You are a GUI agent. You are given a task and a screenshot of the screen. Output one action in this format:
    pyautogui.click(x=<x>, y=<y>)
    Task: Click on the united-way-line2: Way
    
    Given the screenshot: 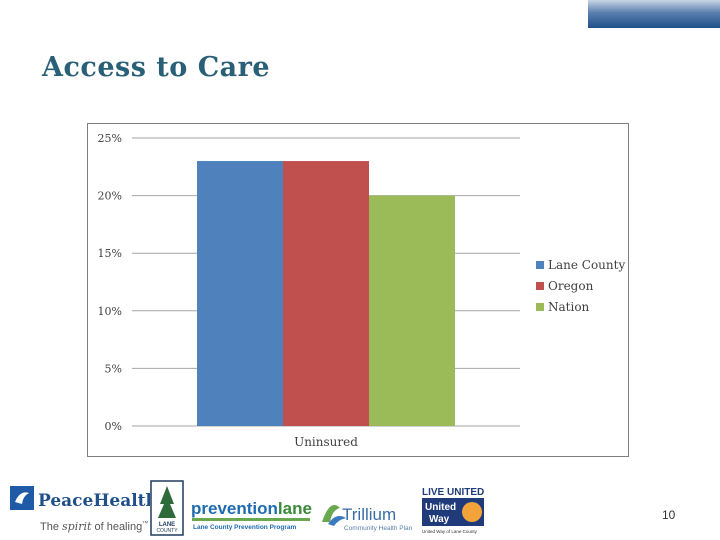 What is the action you would take?
    pyautogui.click(x=439, y=519)
    